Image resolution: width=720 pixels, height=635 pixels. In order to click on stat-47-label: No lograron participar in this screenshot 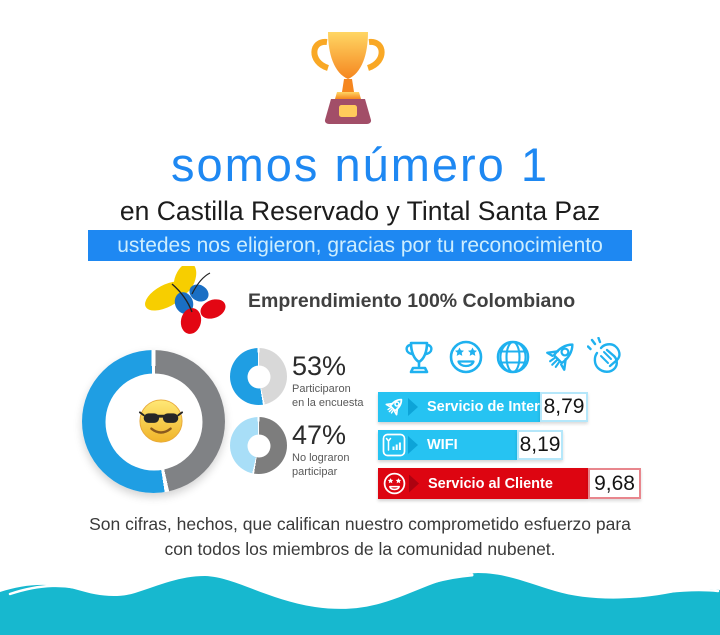, I will do `click(321, 465)`.